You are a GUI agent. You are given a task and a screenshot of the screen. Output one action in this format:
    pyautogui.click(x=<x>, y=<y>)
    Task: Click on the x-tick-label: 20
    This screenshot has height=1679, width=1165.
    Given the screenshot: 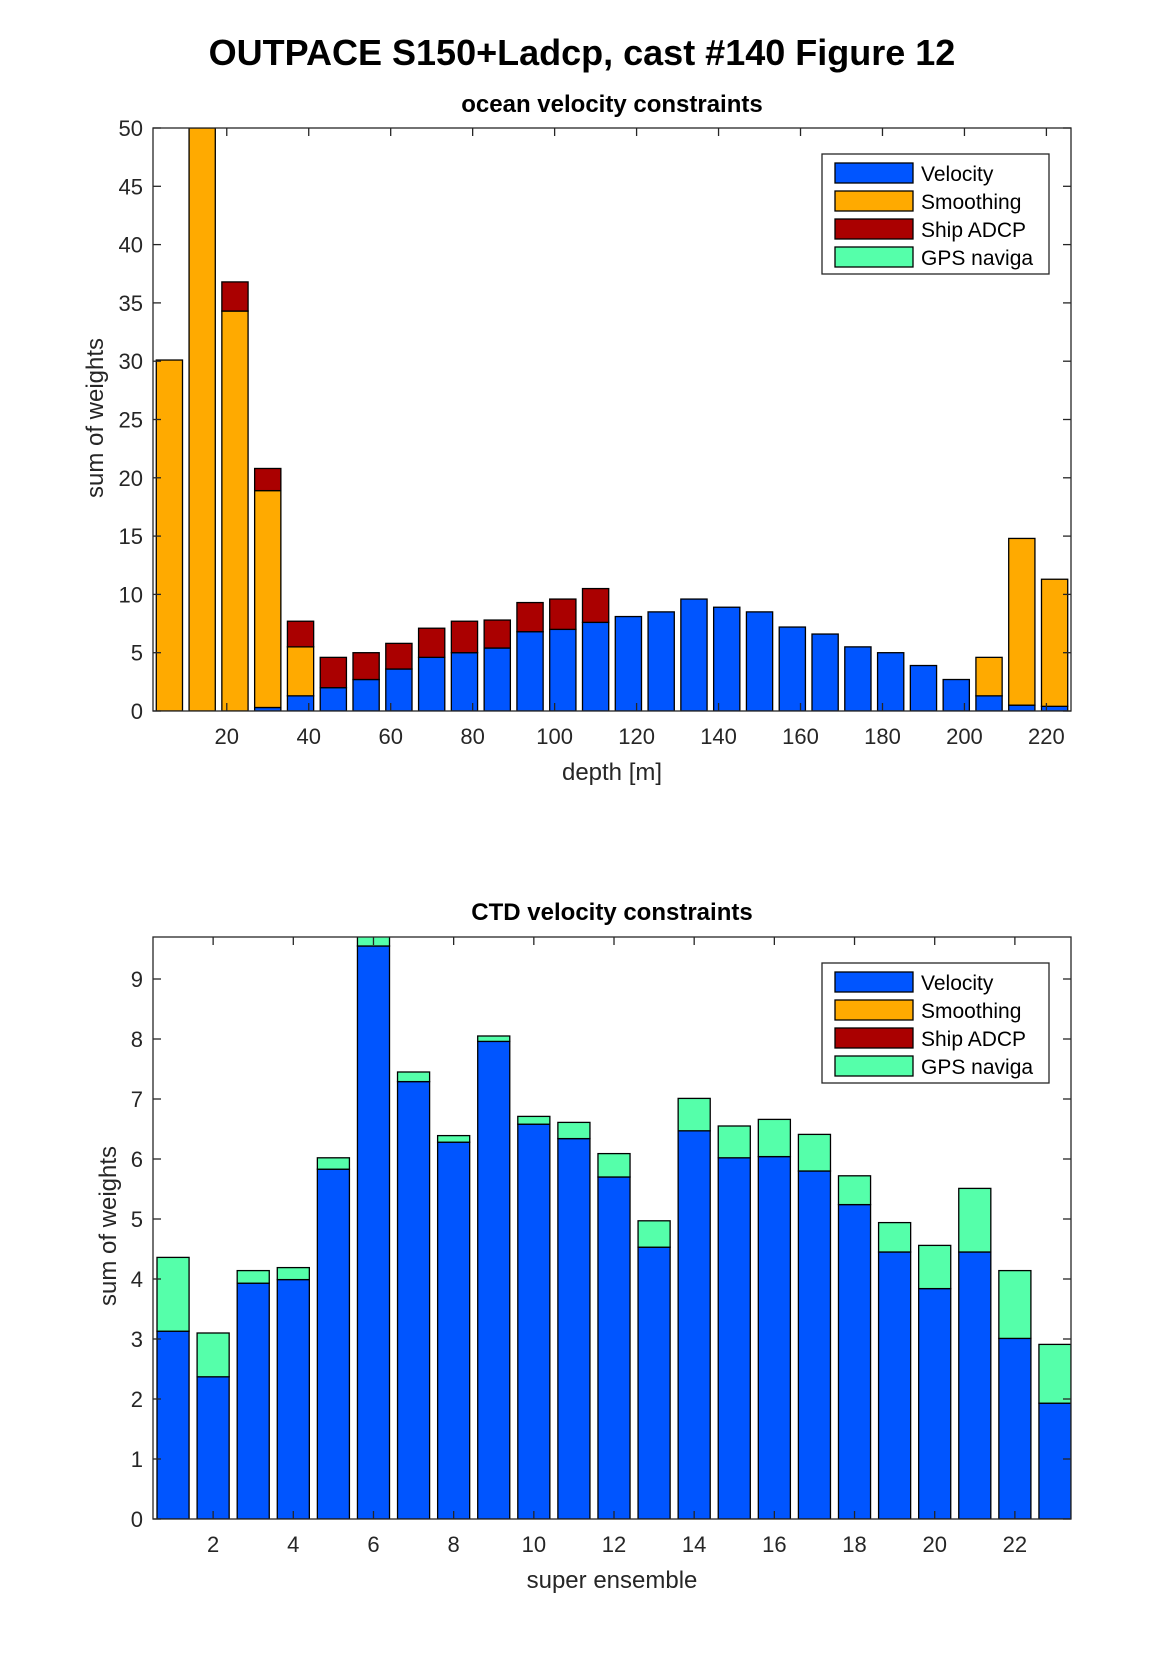 What is the action you would take?
    pyautogui.click(x=934, y=1544)
    